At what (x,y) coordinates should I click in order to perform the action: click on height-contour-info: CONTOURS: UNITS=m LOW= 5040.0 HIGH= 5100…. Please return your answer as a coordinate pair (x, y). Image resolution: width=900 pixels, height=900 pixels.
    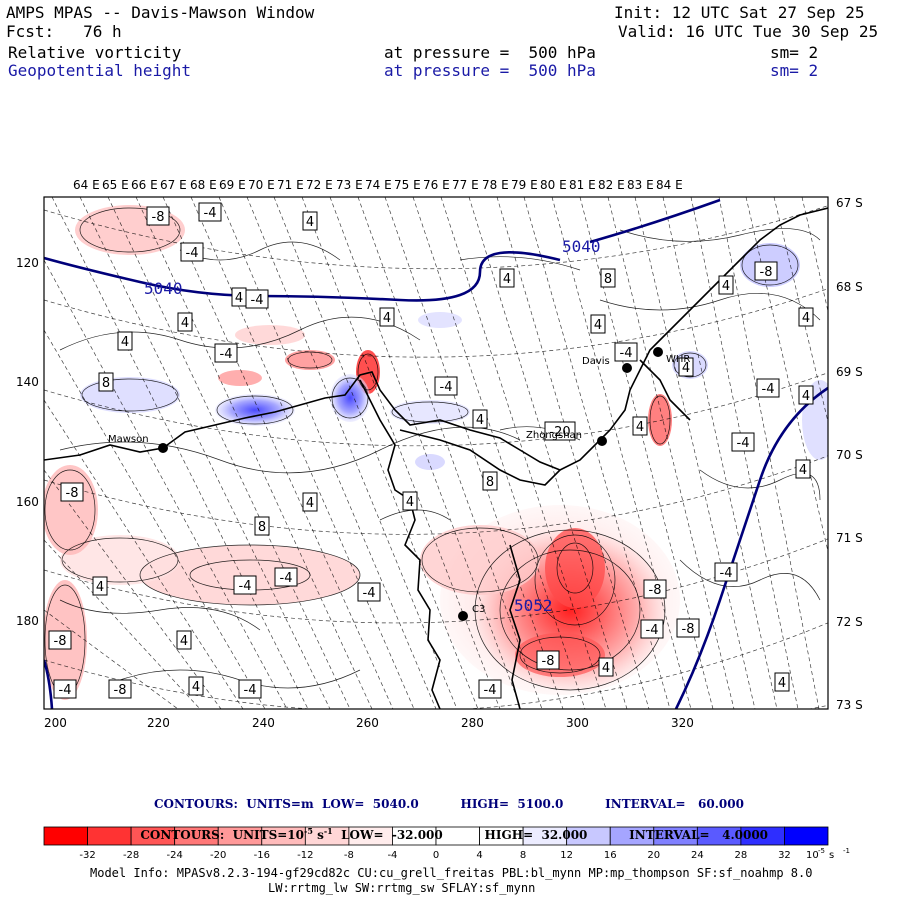
    Looking at the image, I should click on (449, 804).